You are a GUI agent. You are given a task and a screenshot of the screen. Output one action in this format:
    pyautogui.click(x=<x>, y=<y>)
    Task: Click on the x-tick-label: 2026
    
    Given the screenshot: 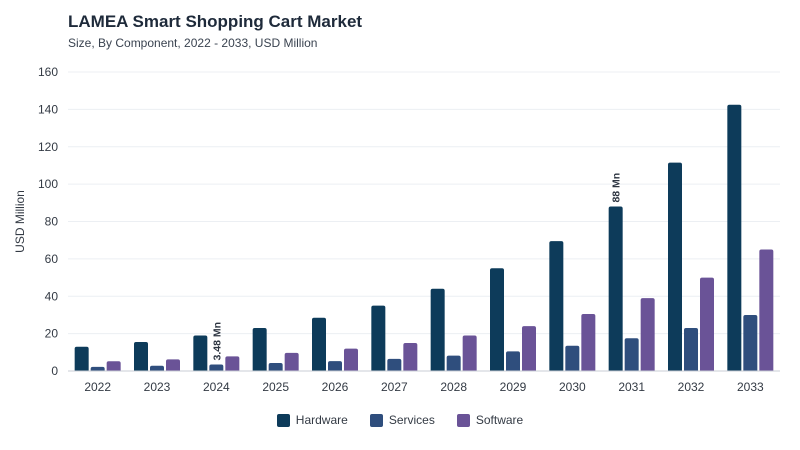 What is the action you would take?
    pyautogui.click(x=335, y=387)
    